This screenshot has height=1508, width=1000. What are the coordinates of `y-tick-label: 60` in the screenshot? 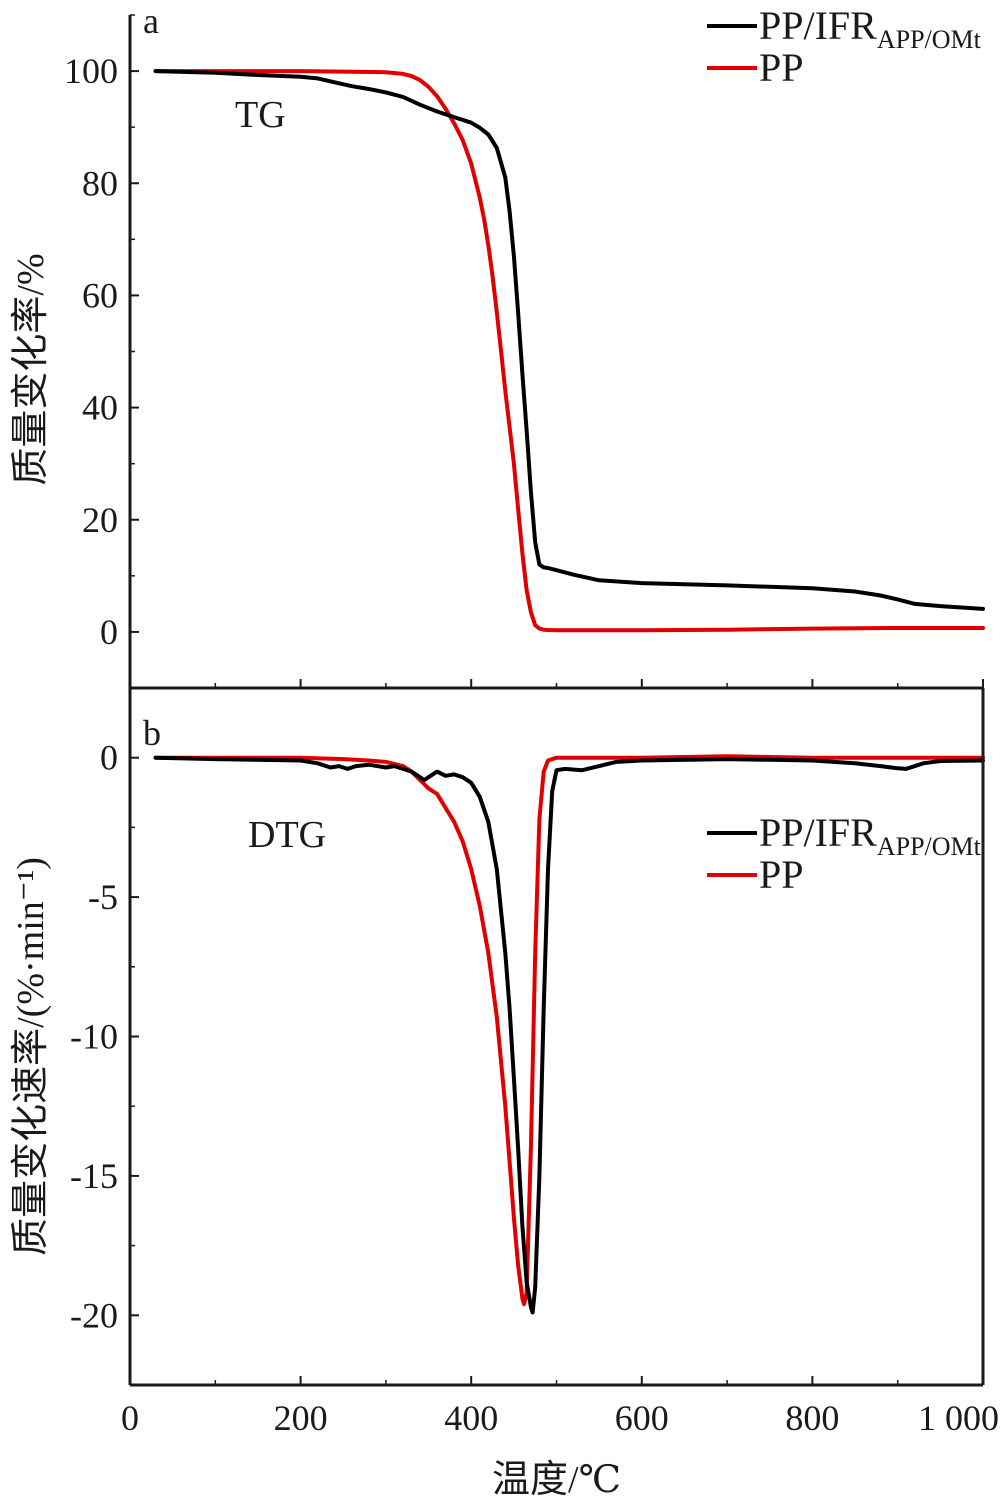 It's located at (100, 295).